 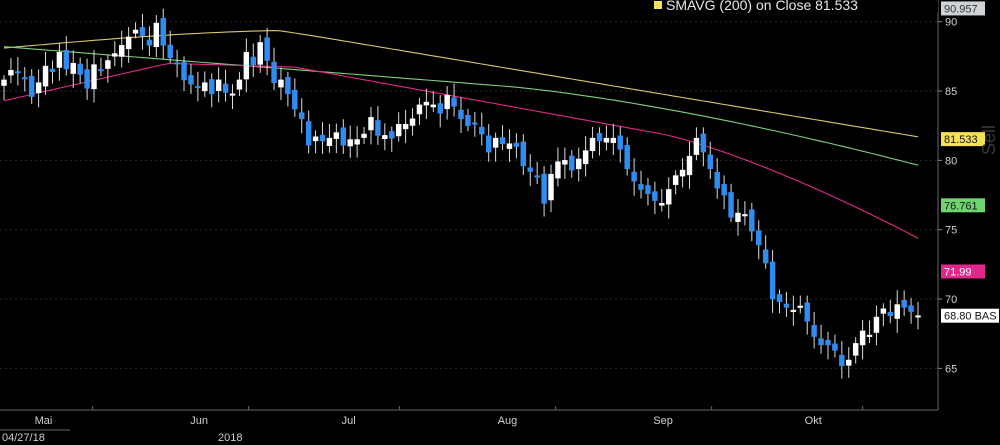 I want to click on start-date-label: 04/27/18, so click(x=23, y=438).